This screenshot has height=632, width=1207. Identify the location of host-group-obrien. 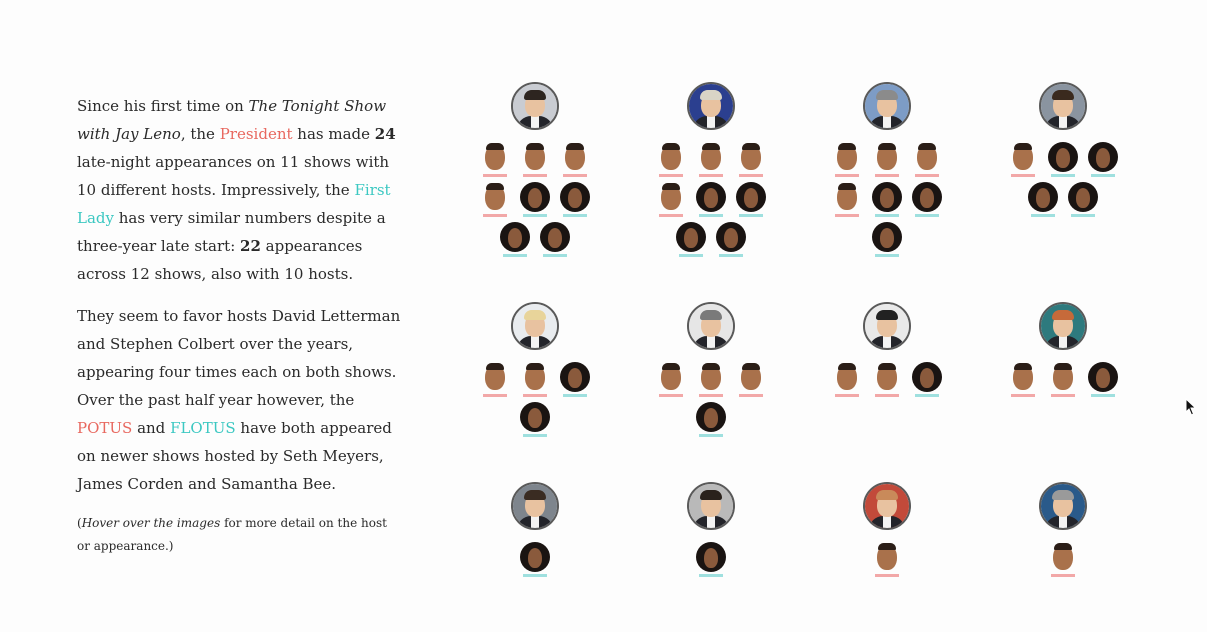
(1063, 351).